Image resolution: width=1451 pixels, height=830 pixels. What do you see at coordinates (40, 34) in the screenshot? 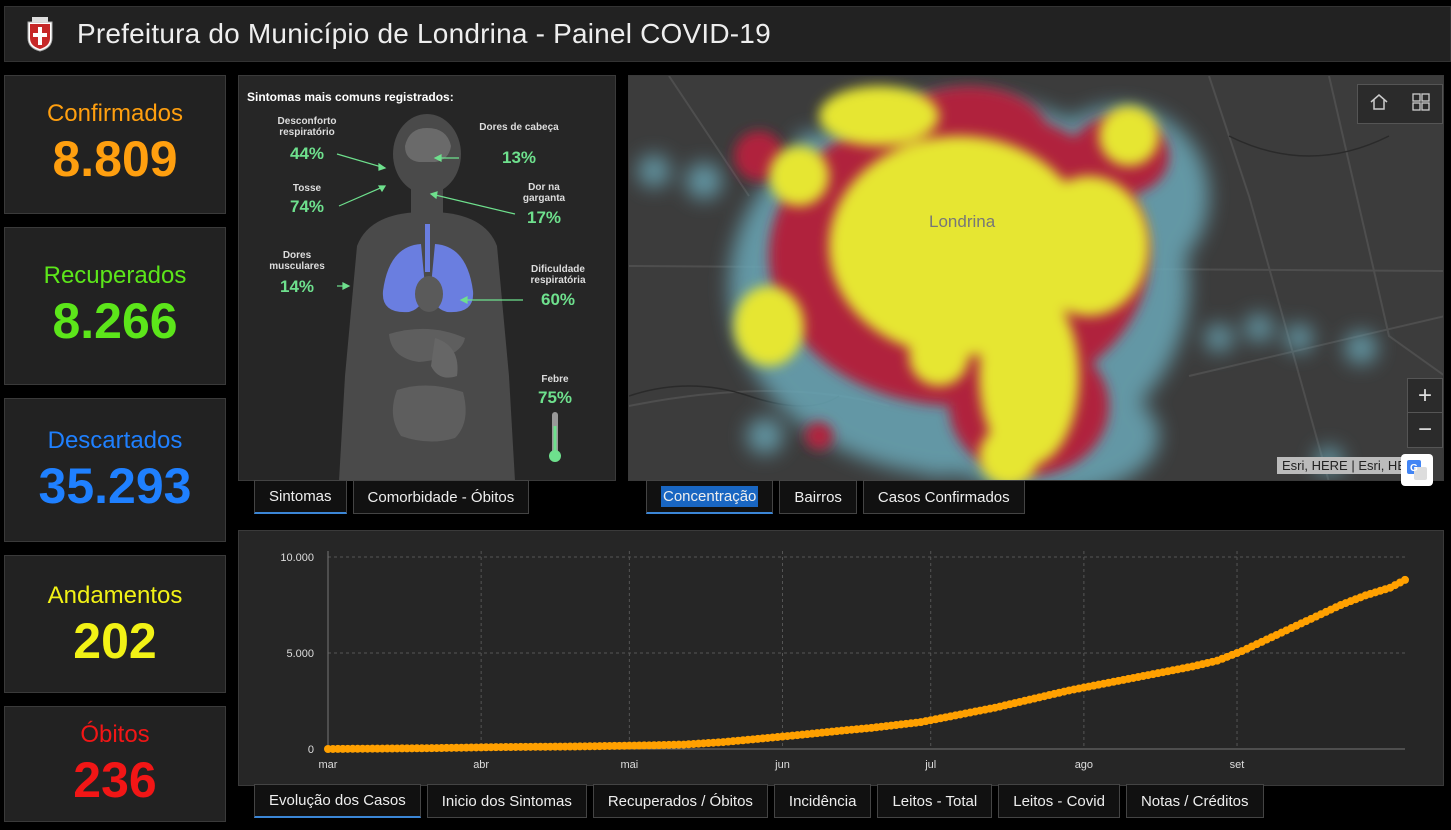
I see `city-crest-icon` at bounding box center [40, 34].